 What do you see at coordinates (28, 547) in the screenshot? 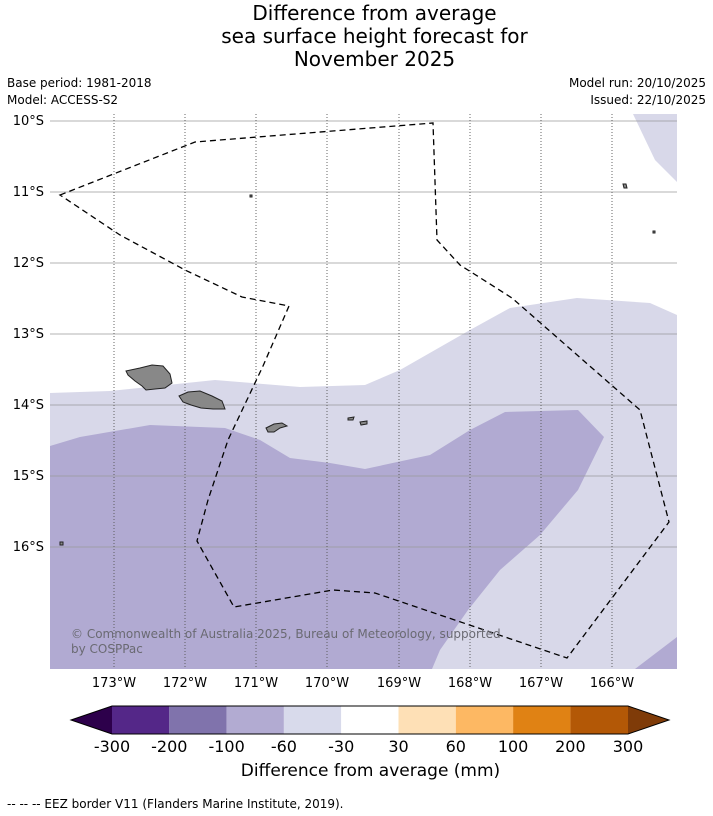
I see `lat-label-16S: 16°S` at bounding box center [28, 547].